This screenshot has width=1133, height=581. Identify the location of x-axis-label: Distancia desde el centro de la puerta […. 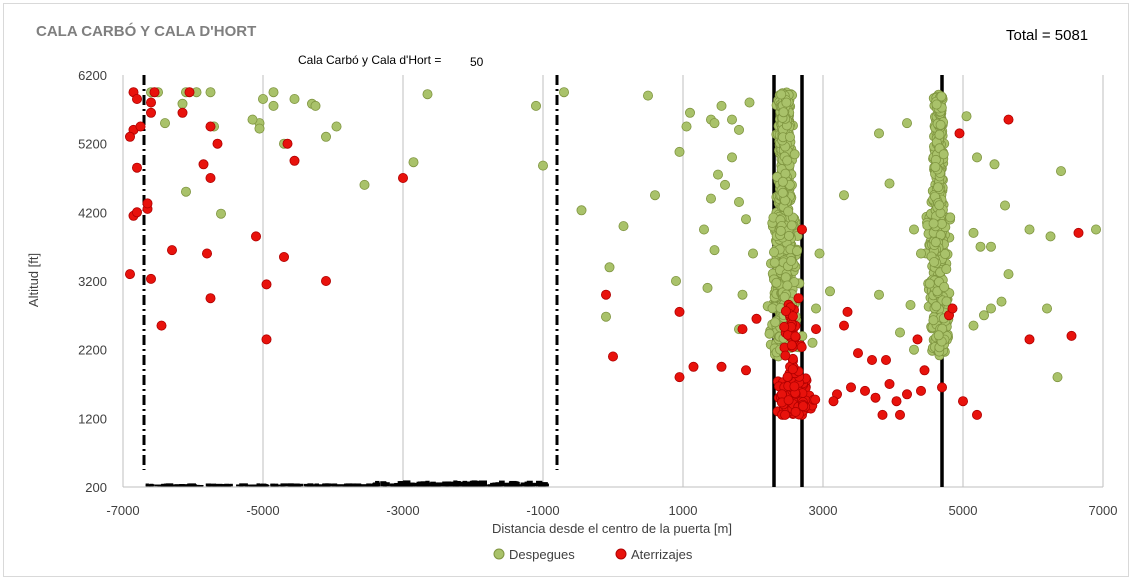
(612, 528).